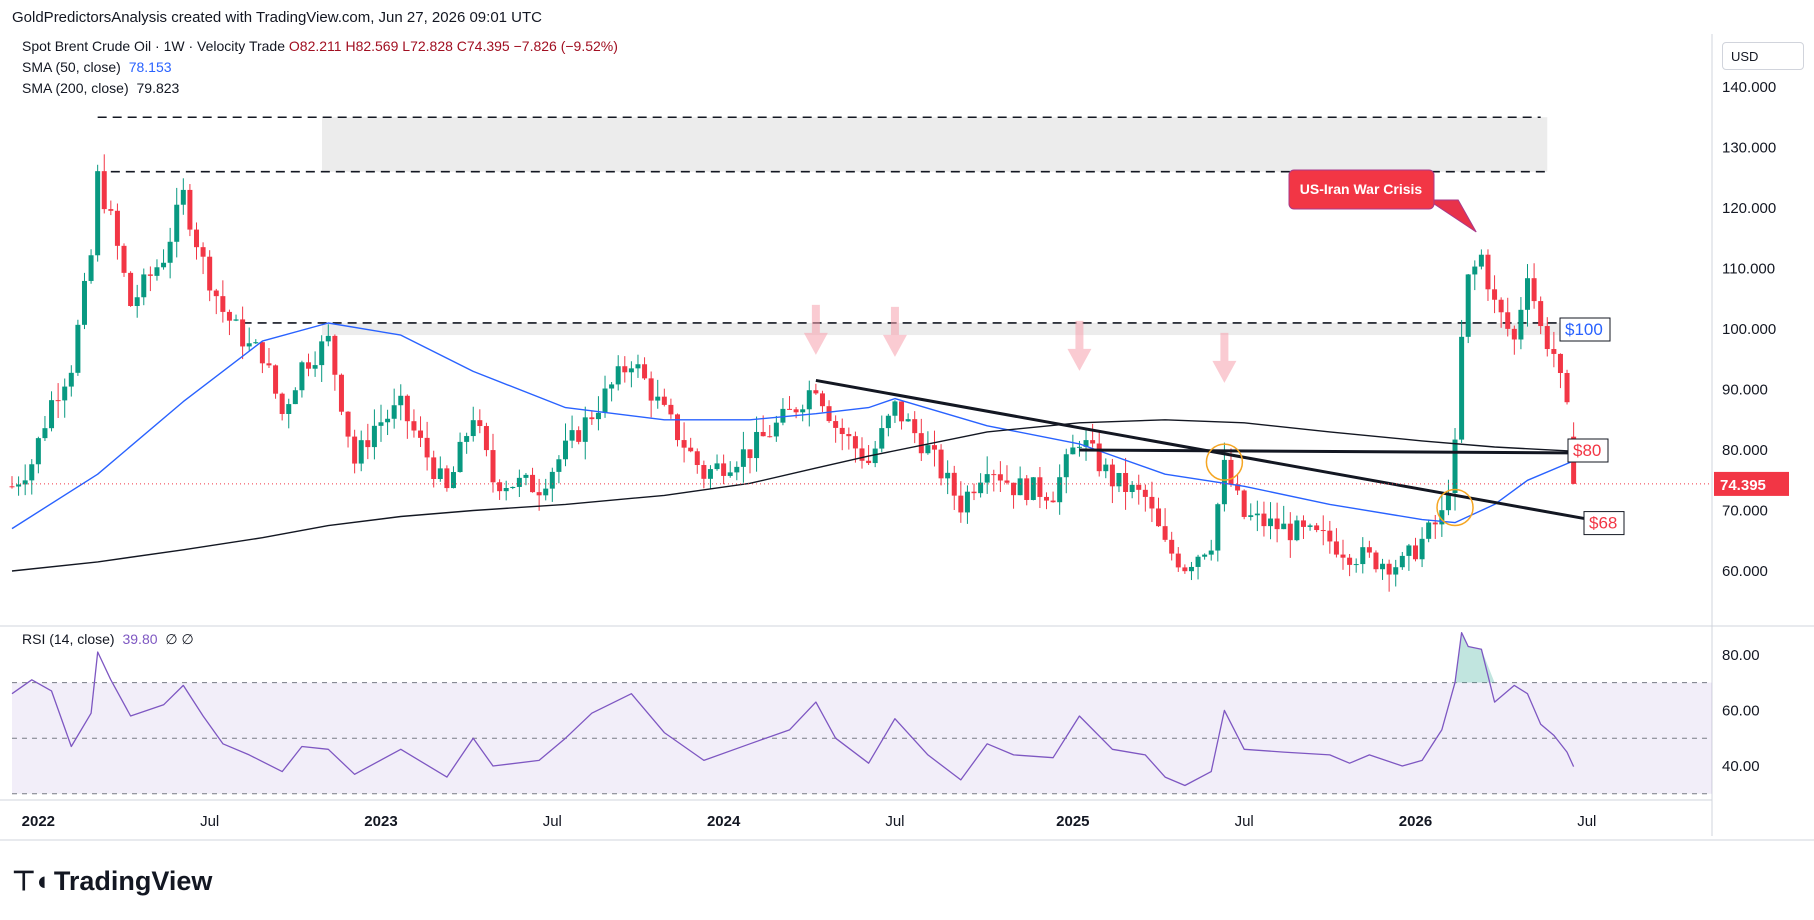  Describe the element at coordinates (112, 881) in the screenshot. I see `tradingview-logo: ⊤◖ TradingView` at that location.